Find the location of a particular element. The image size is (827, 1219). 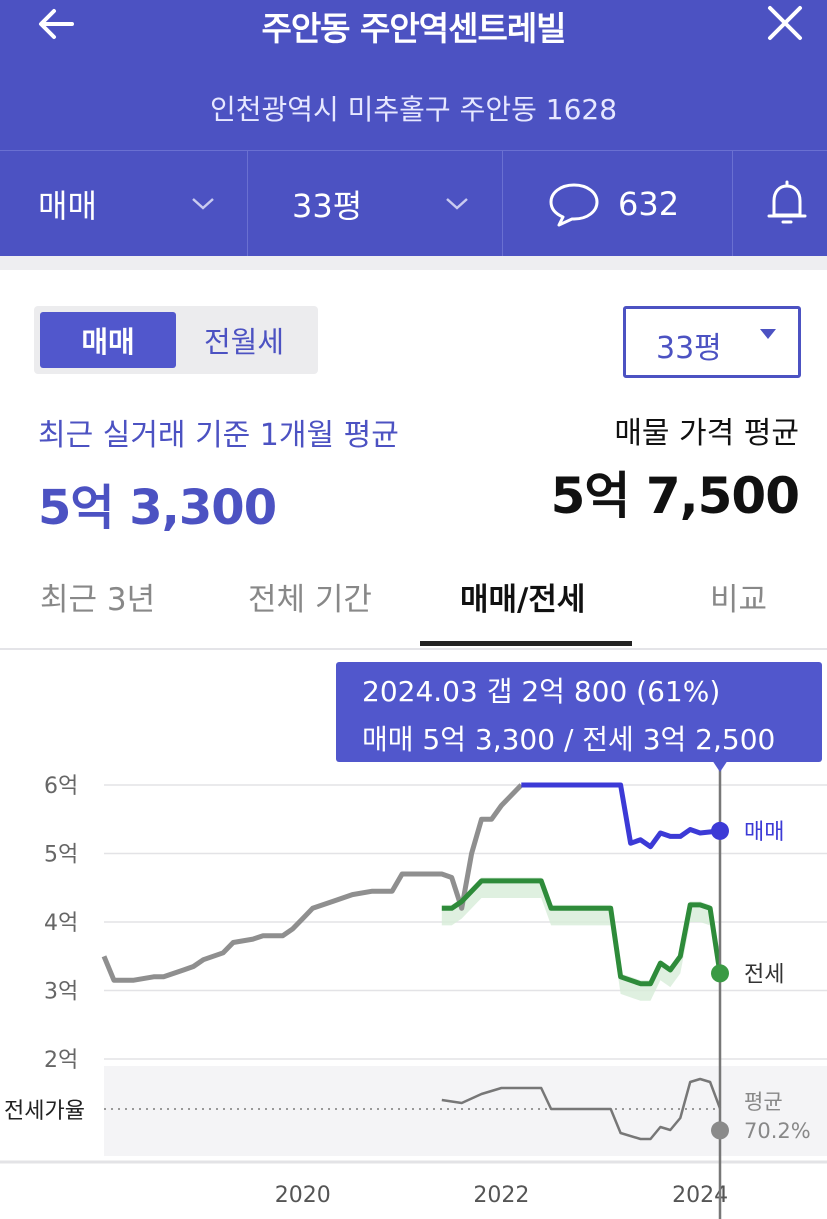

ratio-end-marker is located at coordinates (720, 1130).